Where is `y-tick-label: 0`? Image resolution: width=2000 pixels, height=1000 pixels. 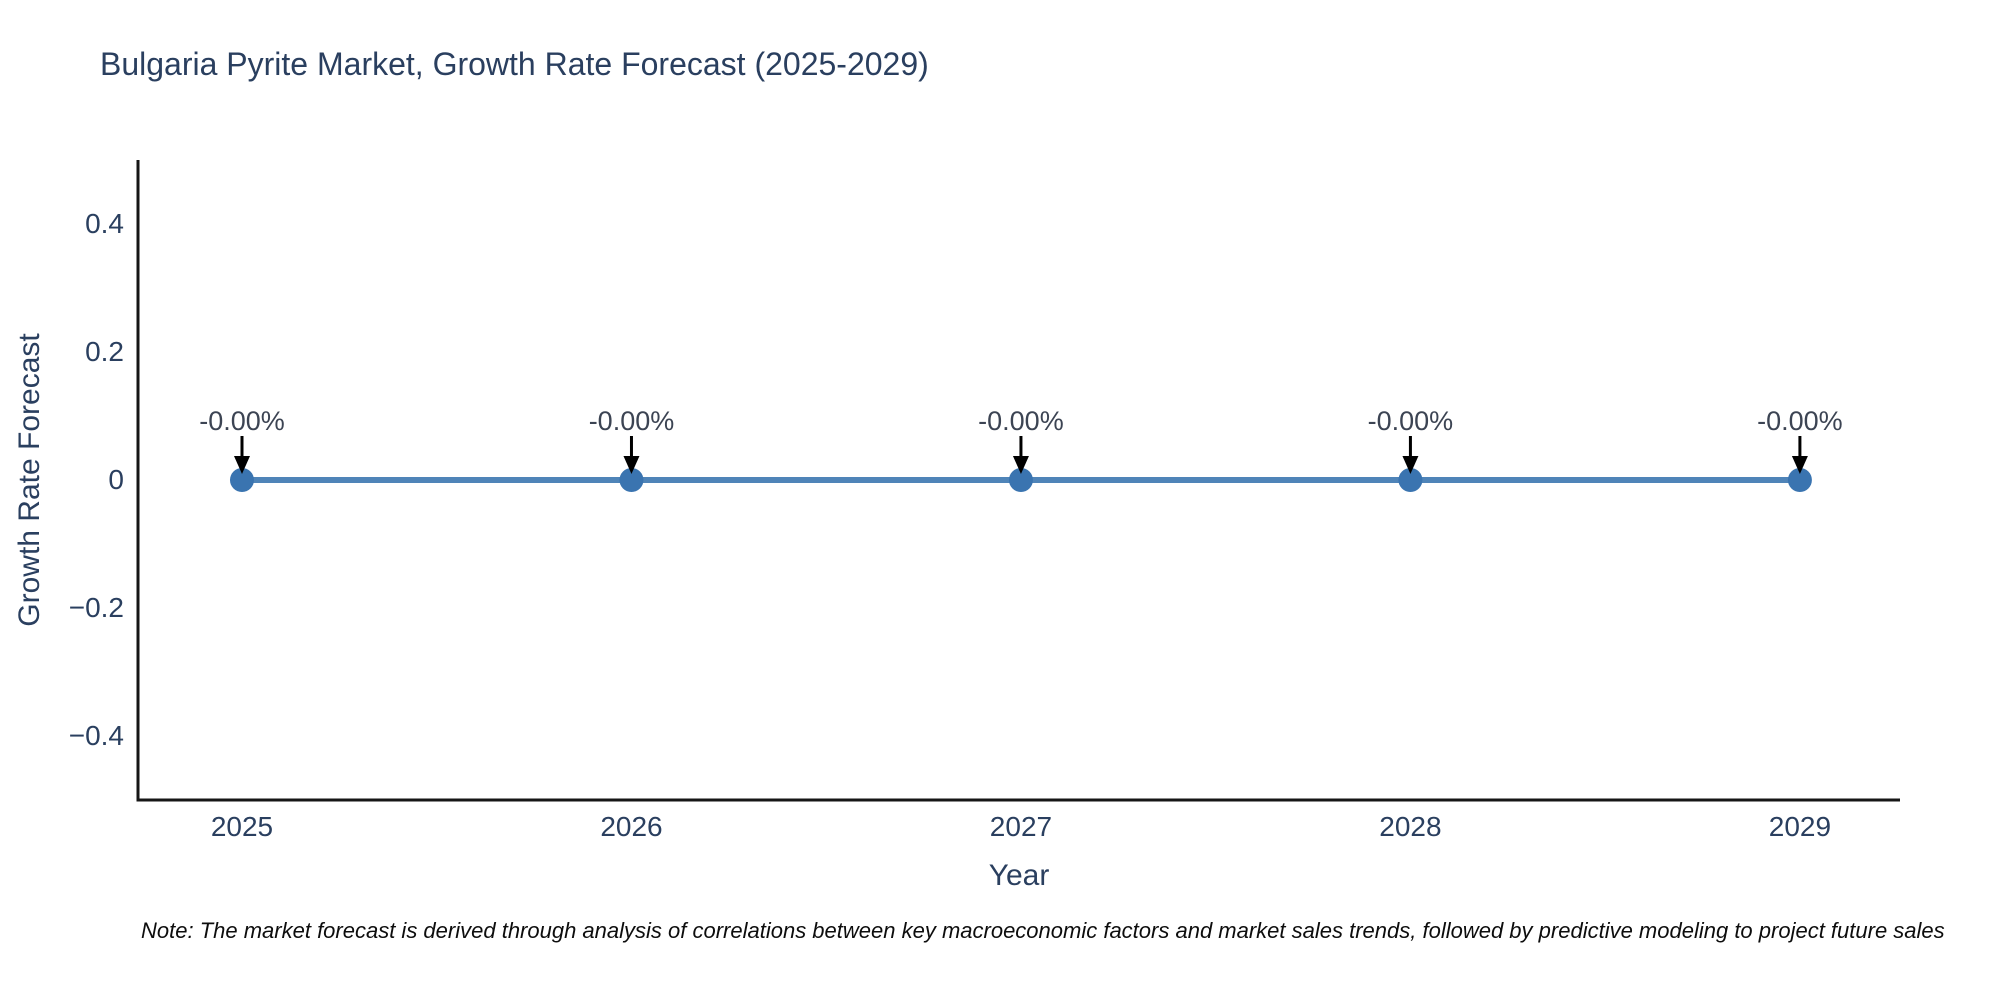 y-tick-label: 0 is located at coordinates (116, 479).